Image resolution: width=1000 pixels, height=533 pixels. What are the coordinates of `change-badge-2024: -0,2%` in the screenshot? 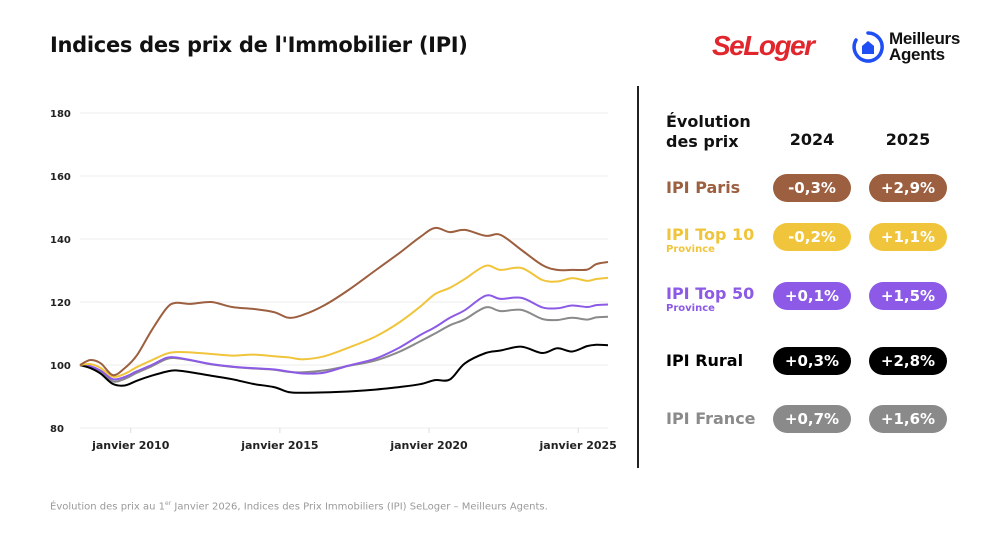 It's located at (812, 237).